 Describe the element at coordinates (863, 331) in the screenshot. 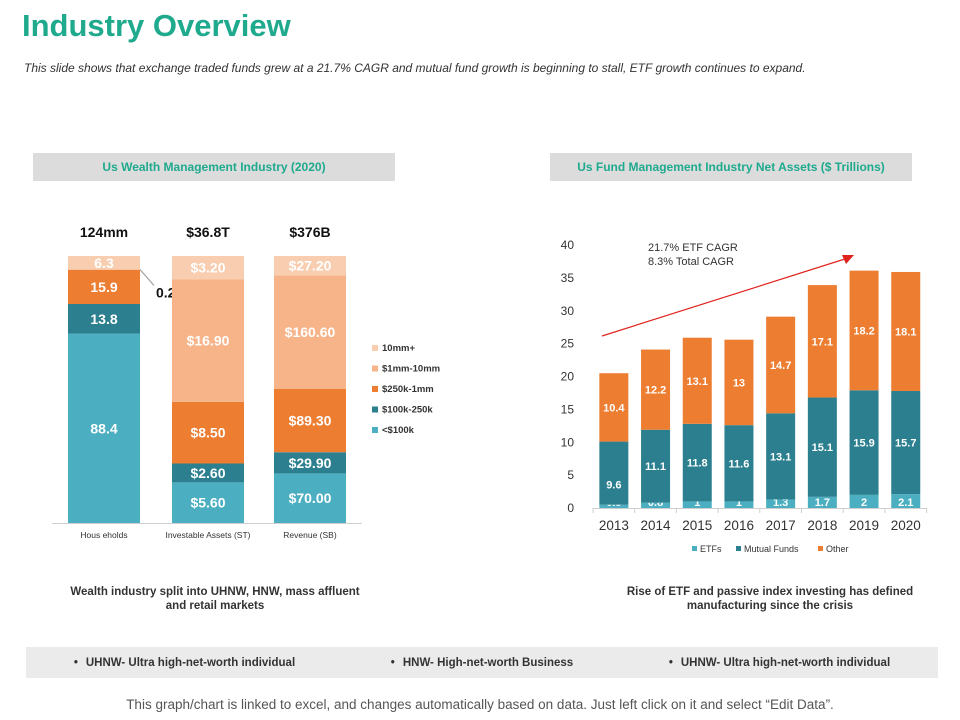

I see `data-label: 18.2` at that location.